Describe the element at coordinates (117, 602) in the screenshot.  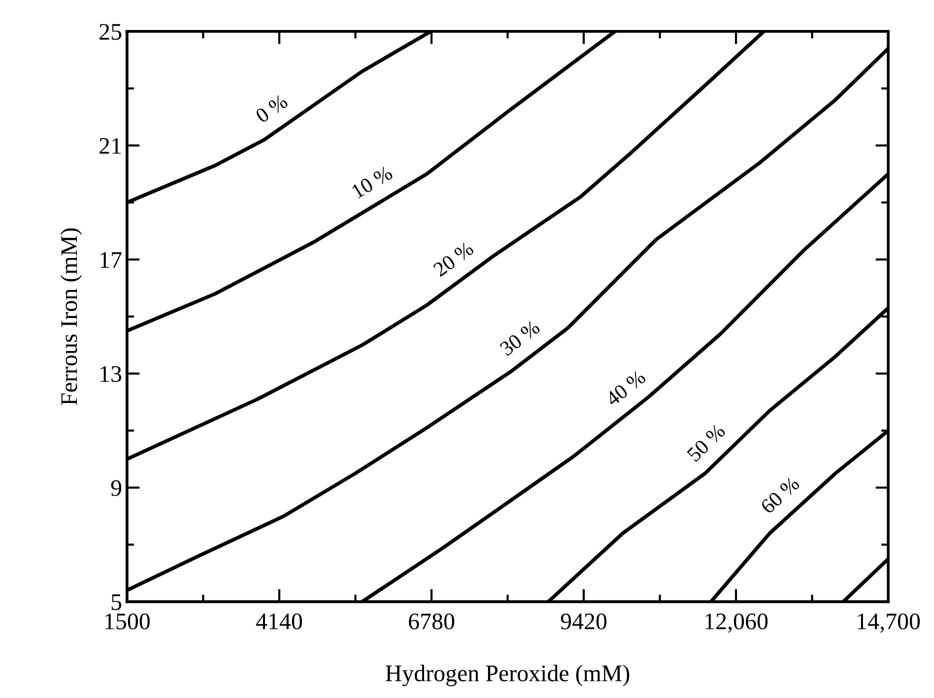
I see `y-tick-label: 5` at that location.